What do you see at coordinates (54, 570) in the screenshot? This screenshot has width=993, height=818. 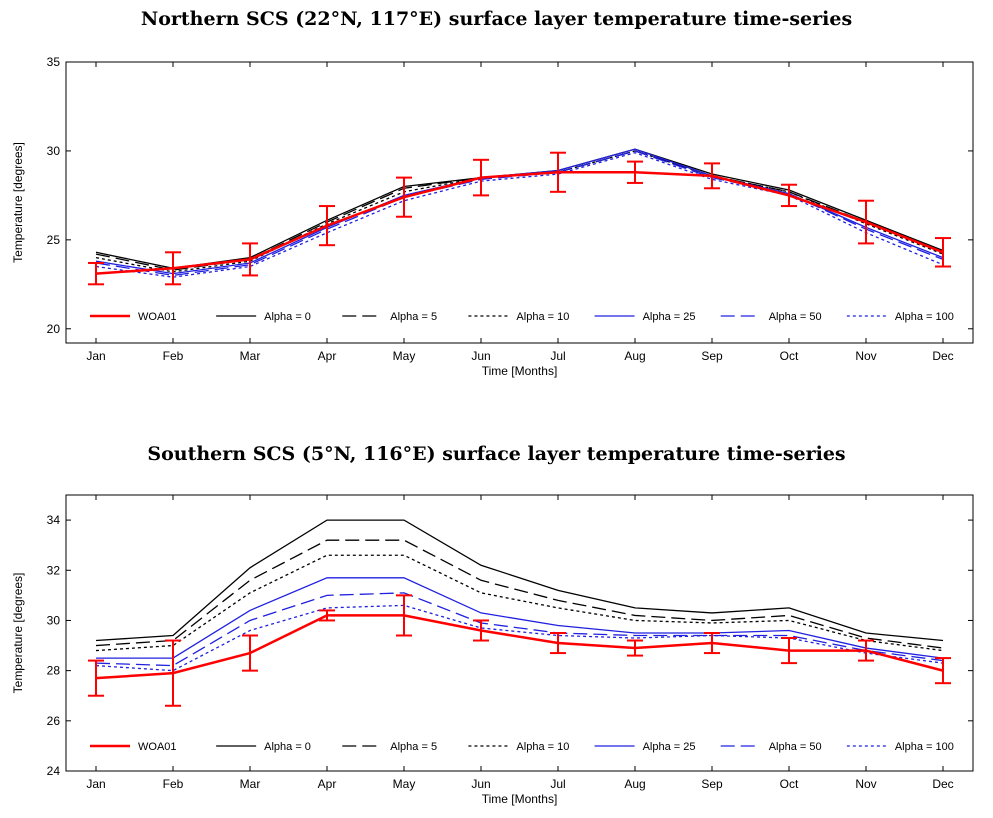 I see `y-tick-label: 32` at bounding box center [54, 570].